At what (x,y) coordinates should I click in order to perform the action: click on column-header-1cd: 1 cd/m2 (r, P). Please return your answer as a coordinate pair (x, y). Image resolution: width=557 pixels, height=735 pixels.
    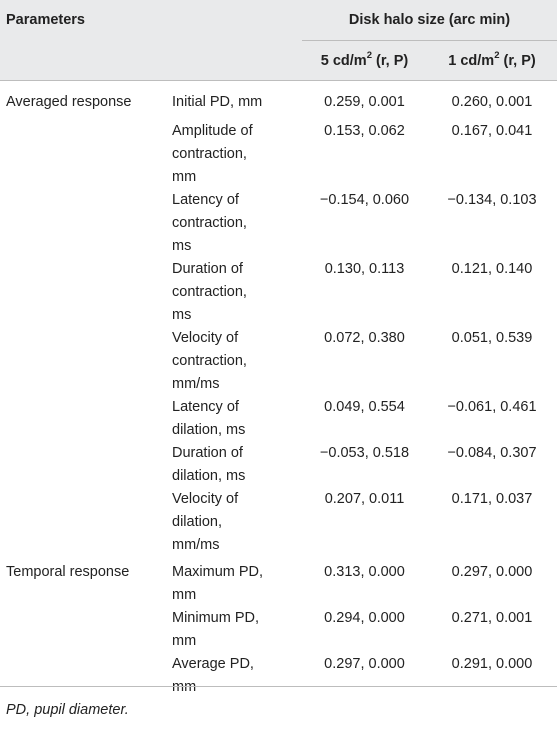
    Looking at the image, I should click on (492, 61).